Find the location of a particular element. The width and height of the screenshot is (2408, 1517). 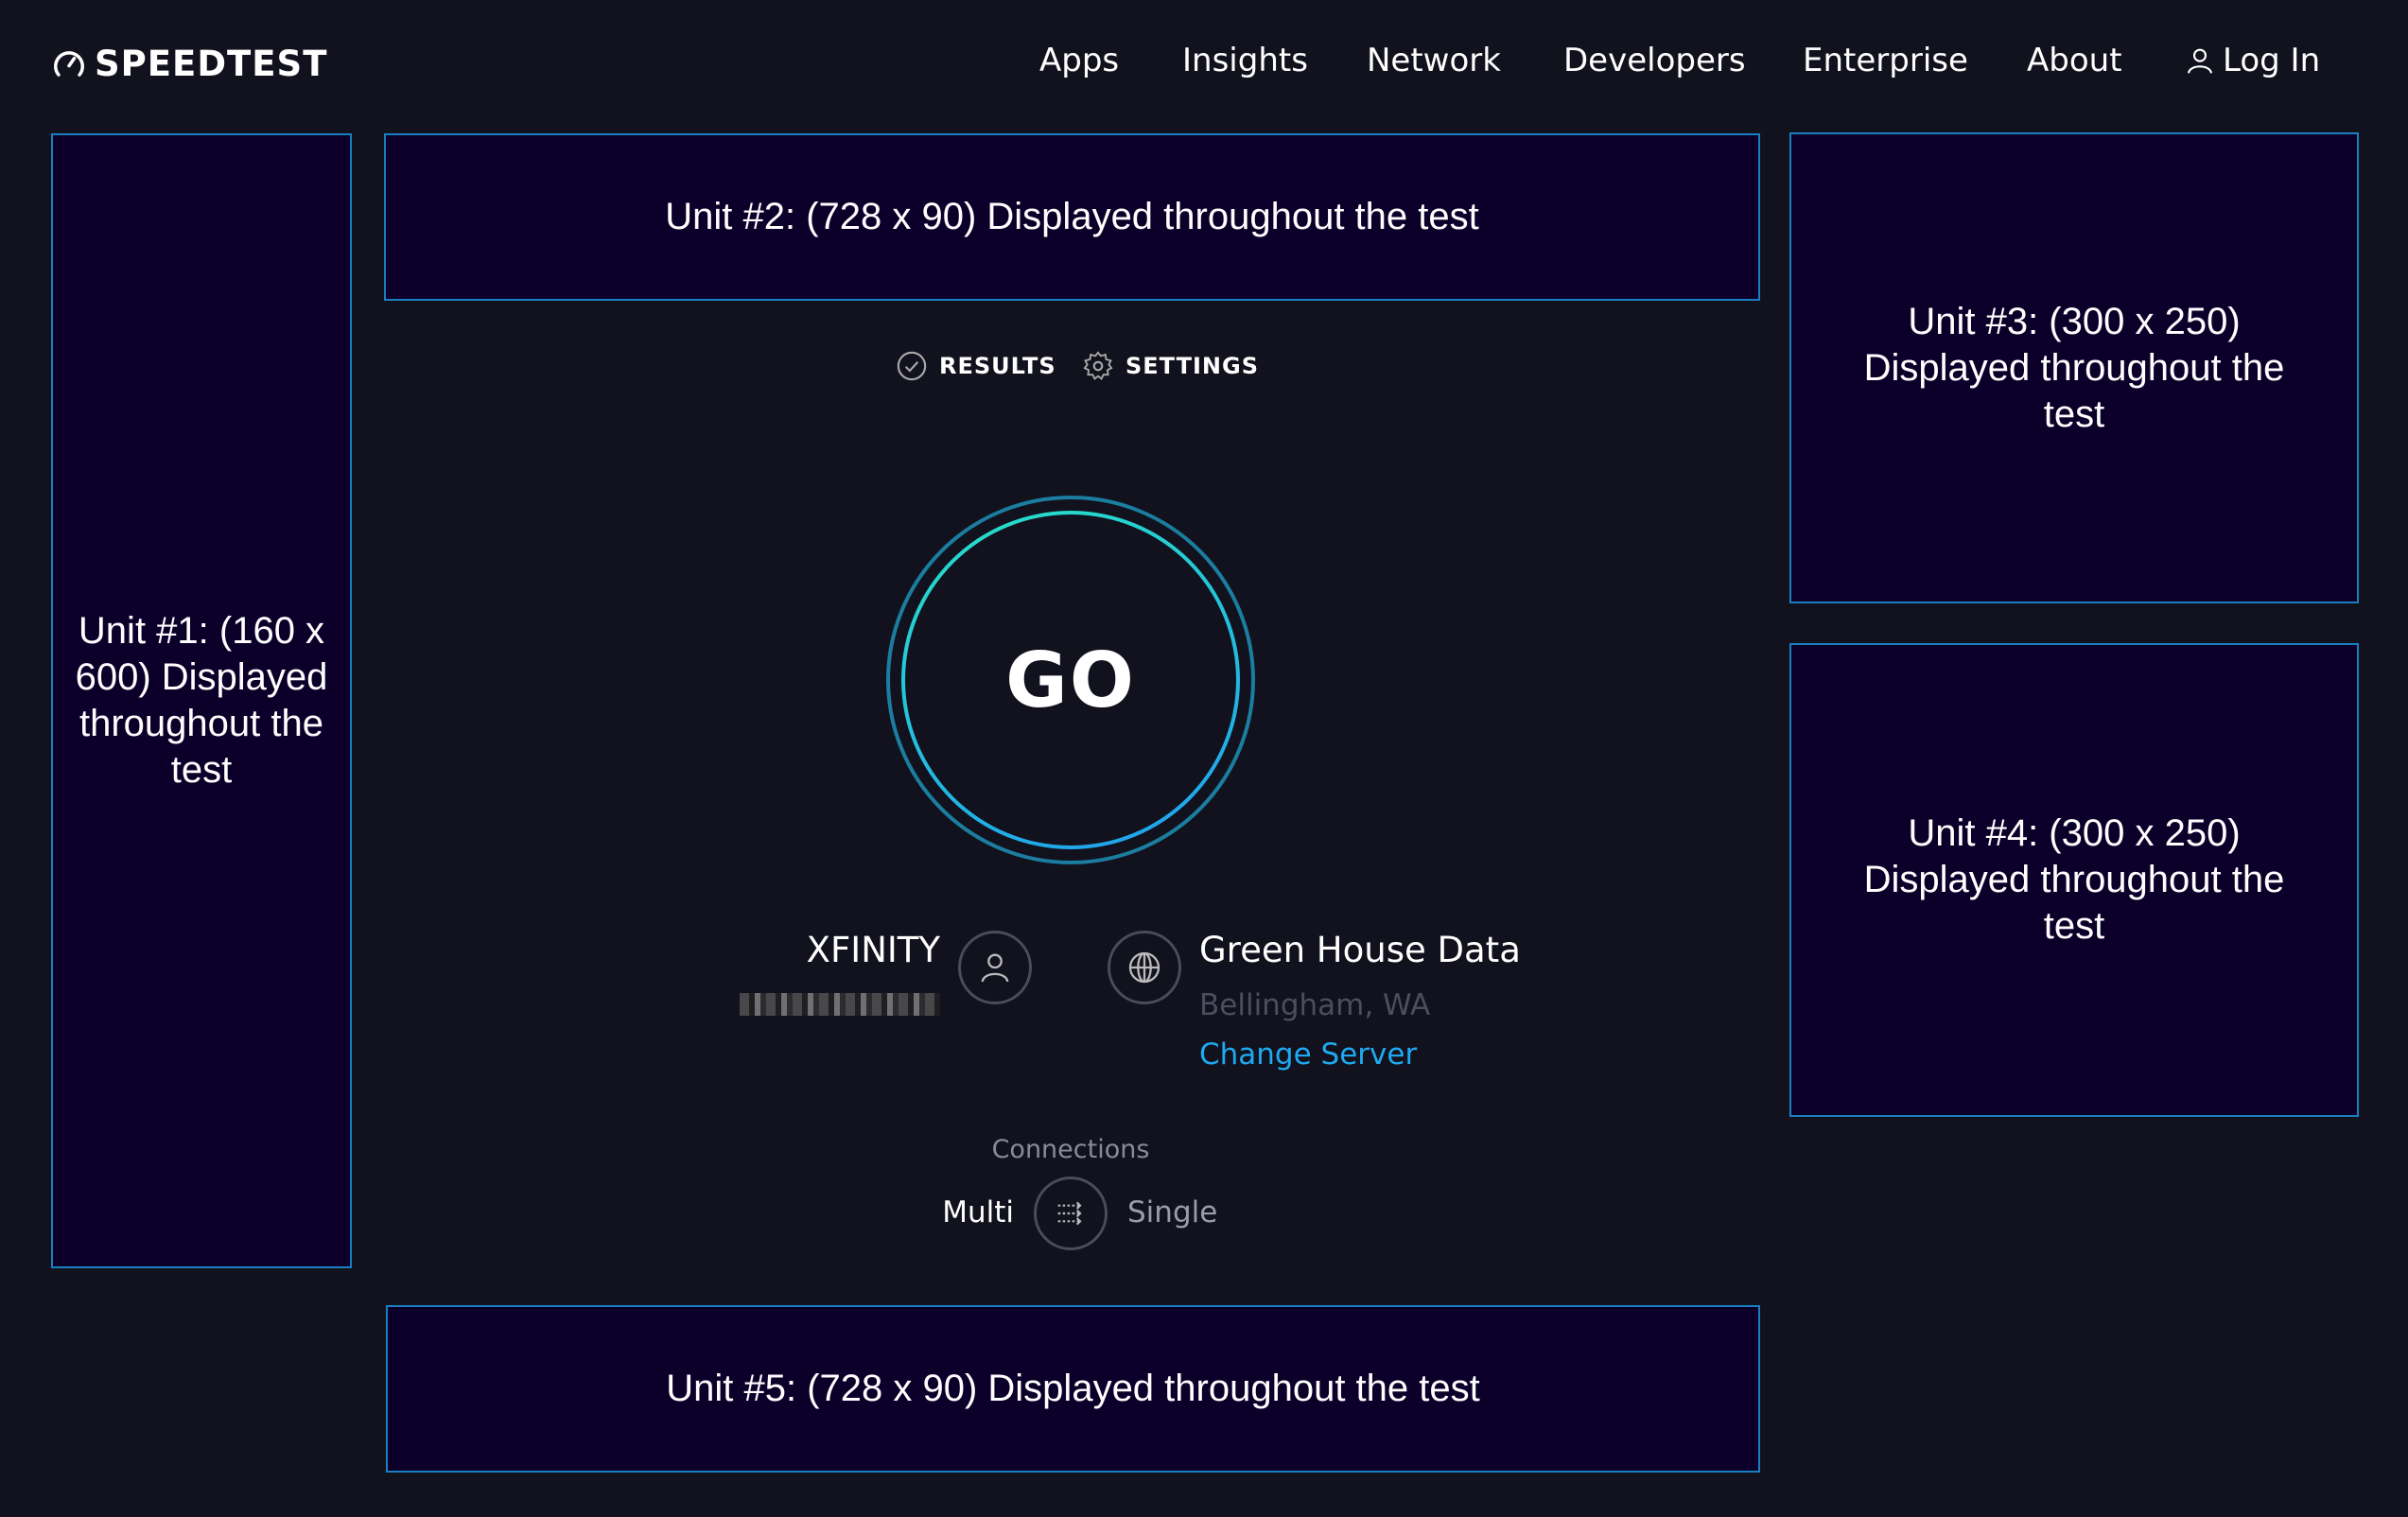

redacted-ip is located at coordinates (840, 1004).